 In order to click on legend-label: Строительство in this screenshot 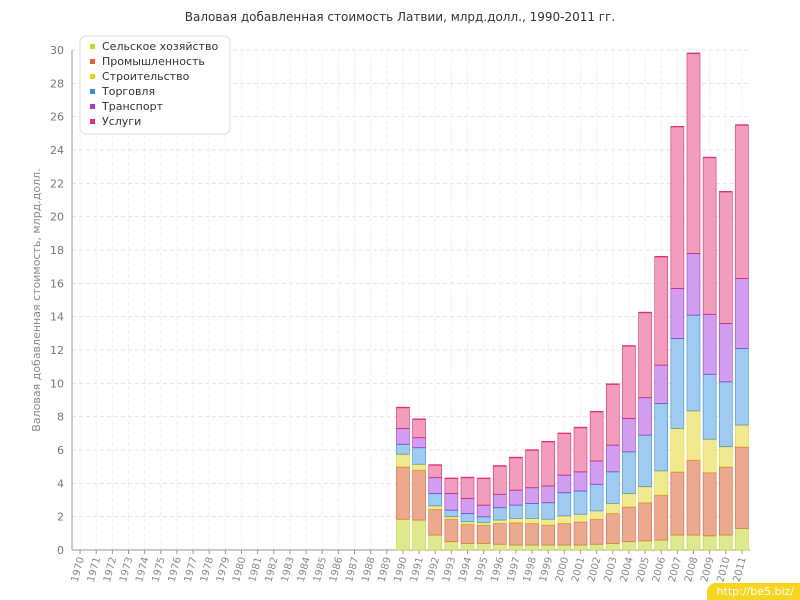, I will do `click(146, 76)`.